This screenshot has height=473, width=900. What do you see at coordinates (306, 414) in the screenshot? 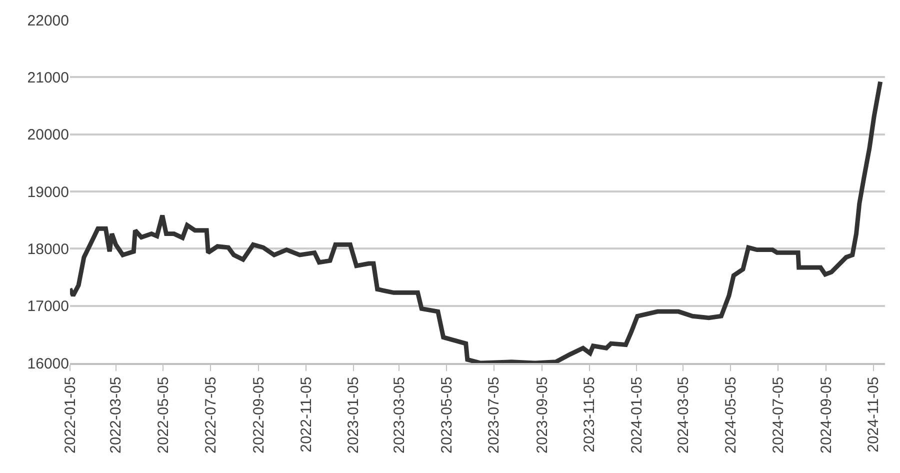
I see `x-tick-label: 2022-11-05` at bounding box center [306, 414].